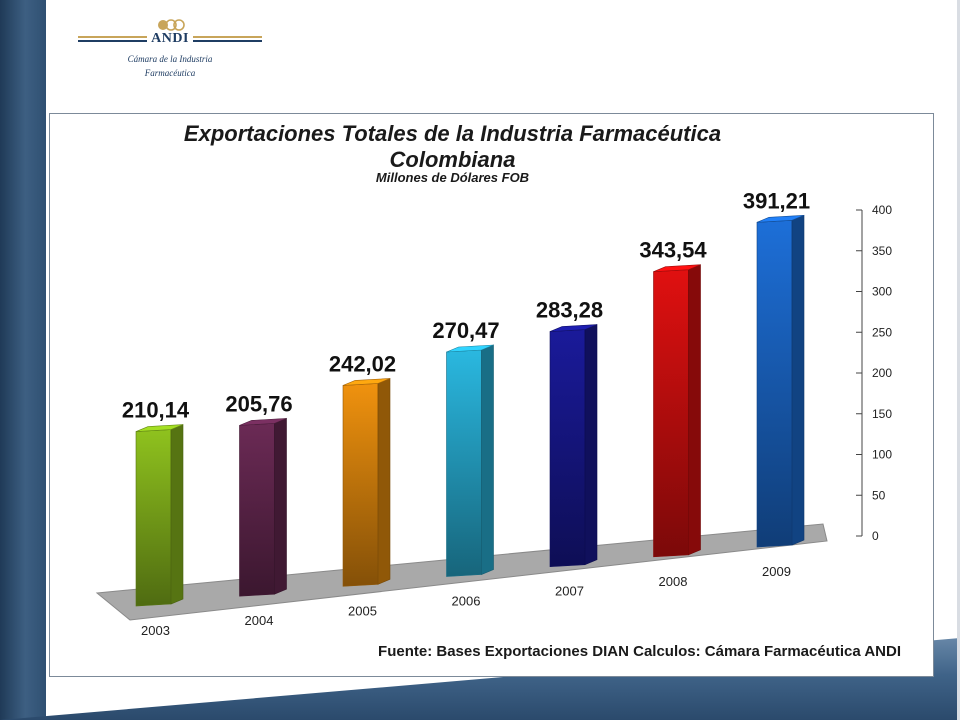 Image resolution: width=960 pixels, height=720 pixels. Describe the element at coordinates (879, 495) in the screenshot. I see `y-tick-label: 50` at that location.